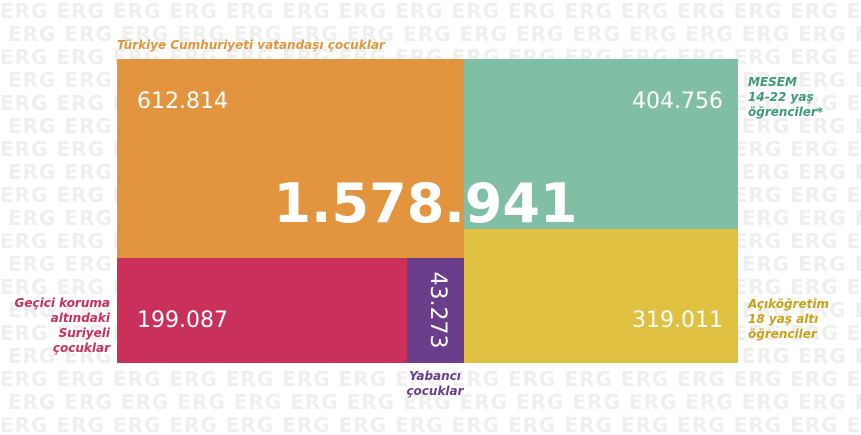 Image resolution: width=861 pixels, height=435 pixels. Describe the element at coordinates (435, 383) in the screenshot. I see `caption-foreign: Yabancı çocuklar` at that location.